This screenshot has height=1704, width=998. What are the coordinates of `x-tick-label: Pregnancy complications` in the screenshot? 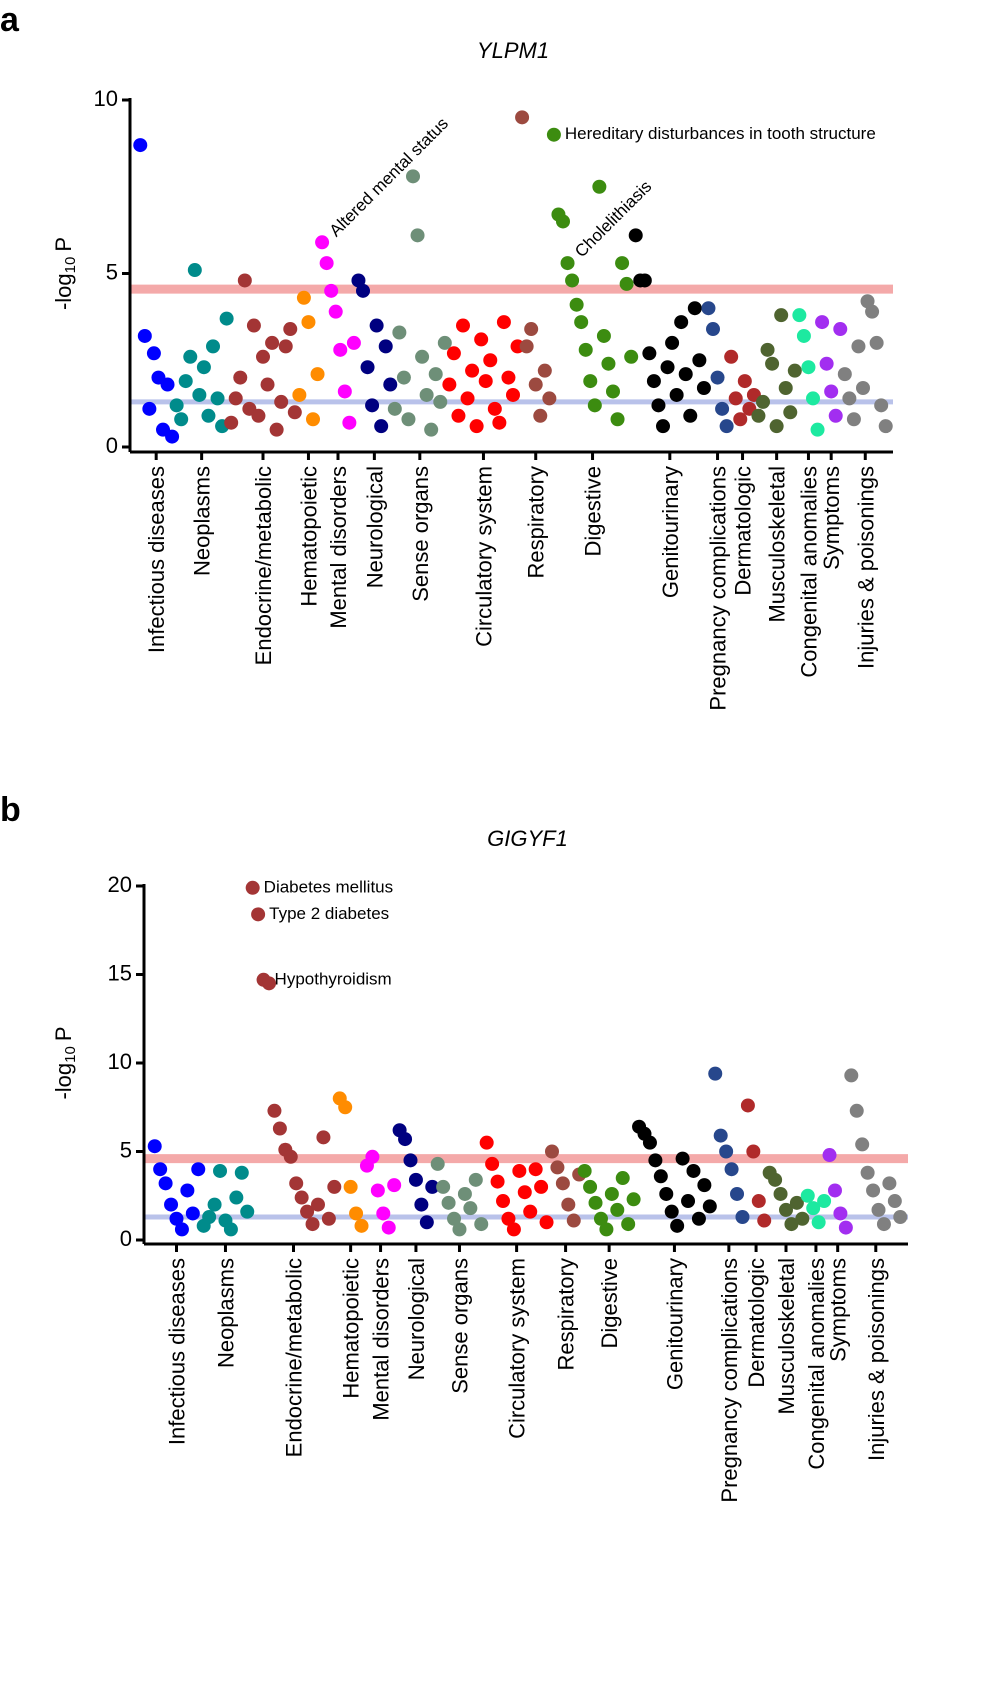 It's located at (729, 1380).